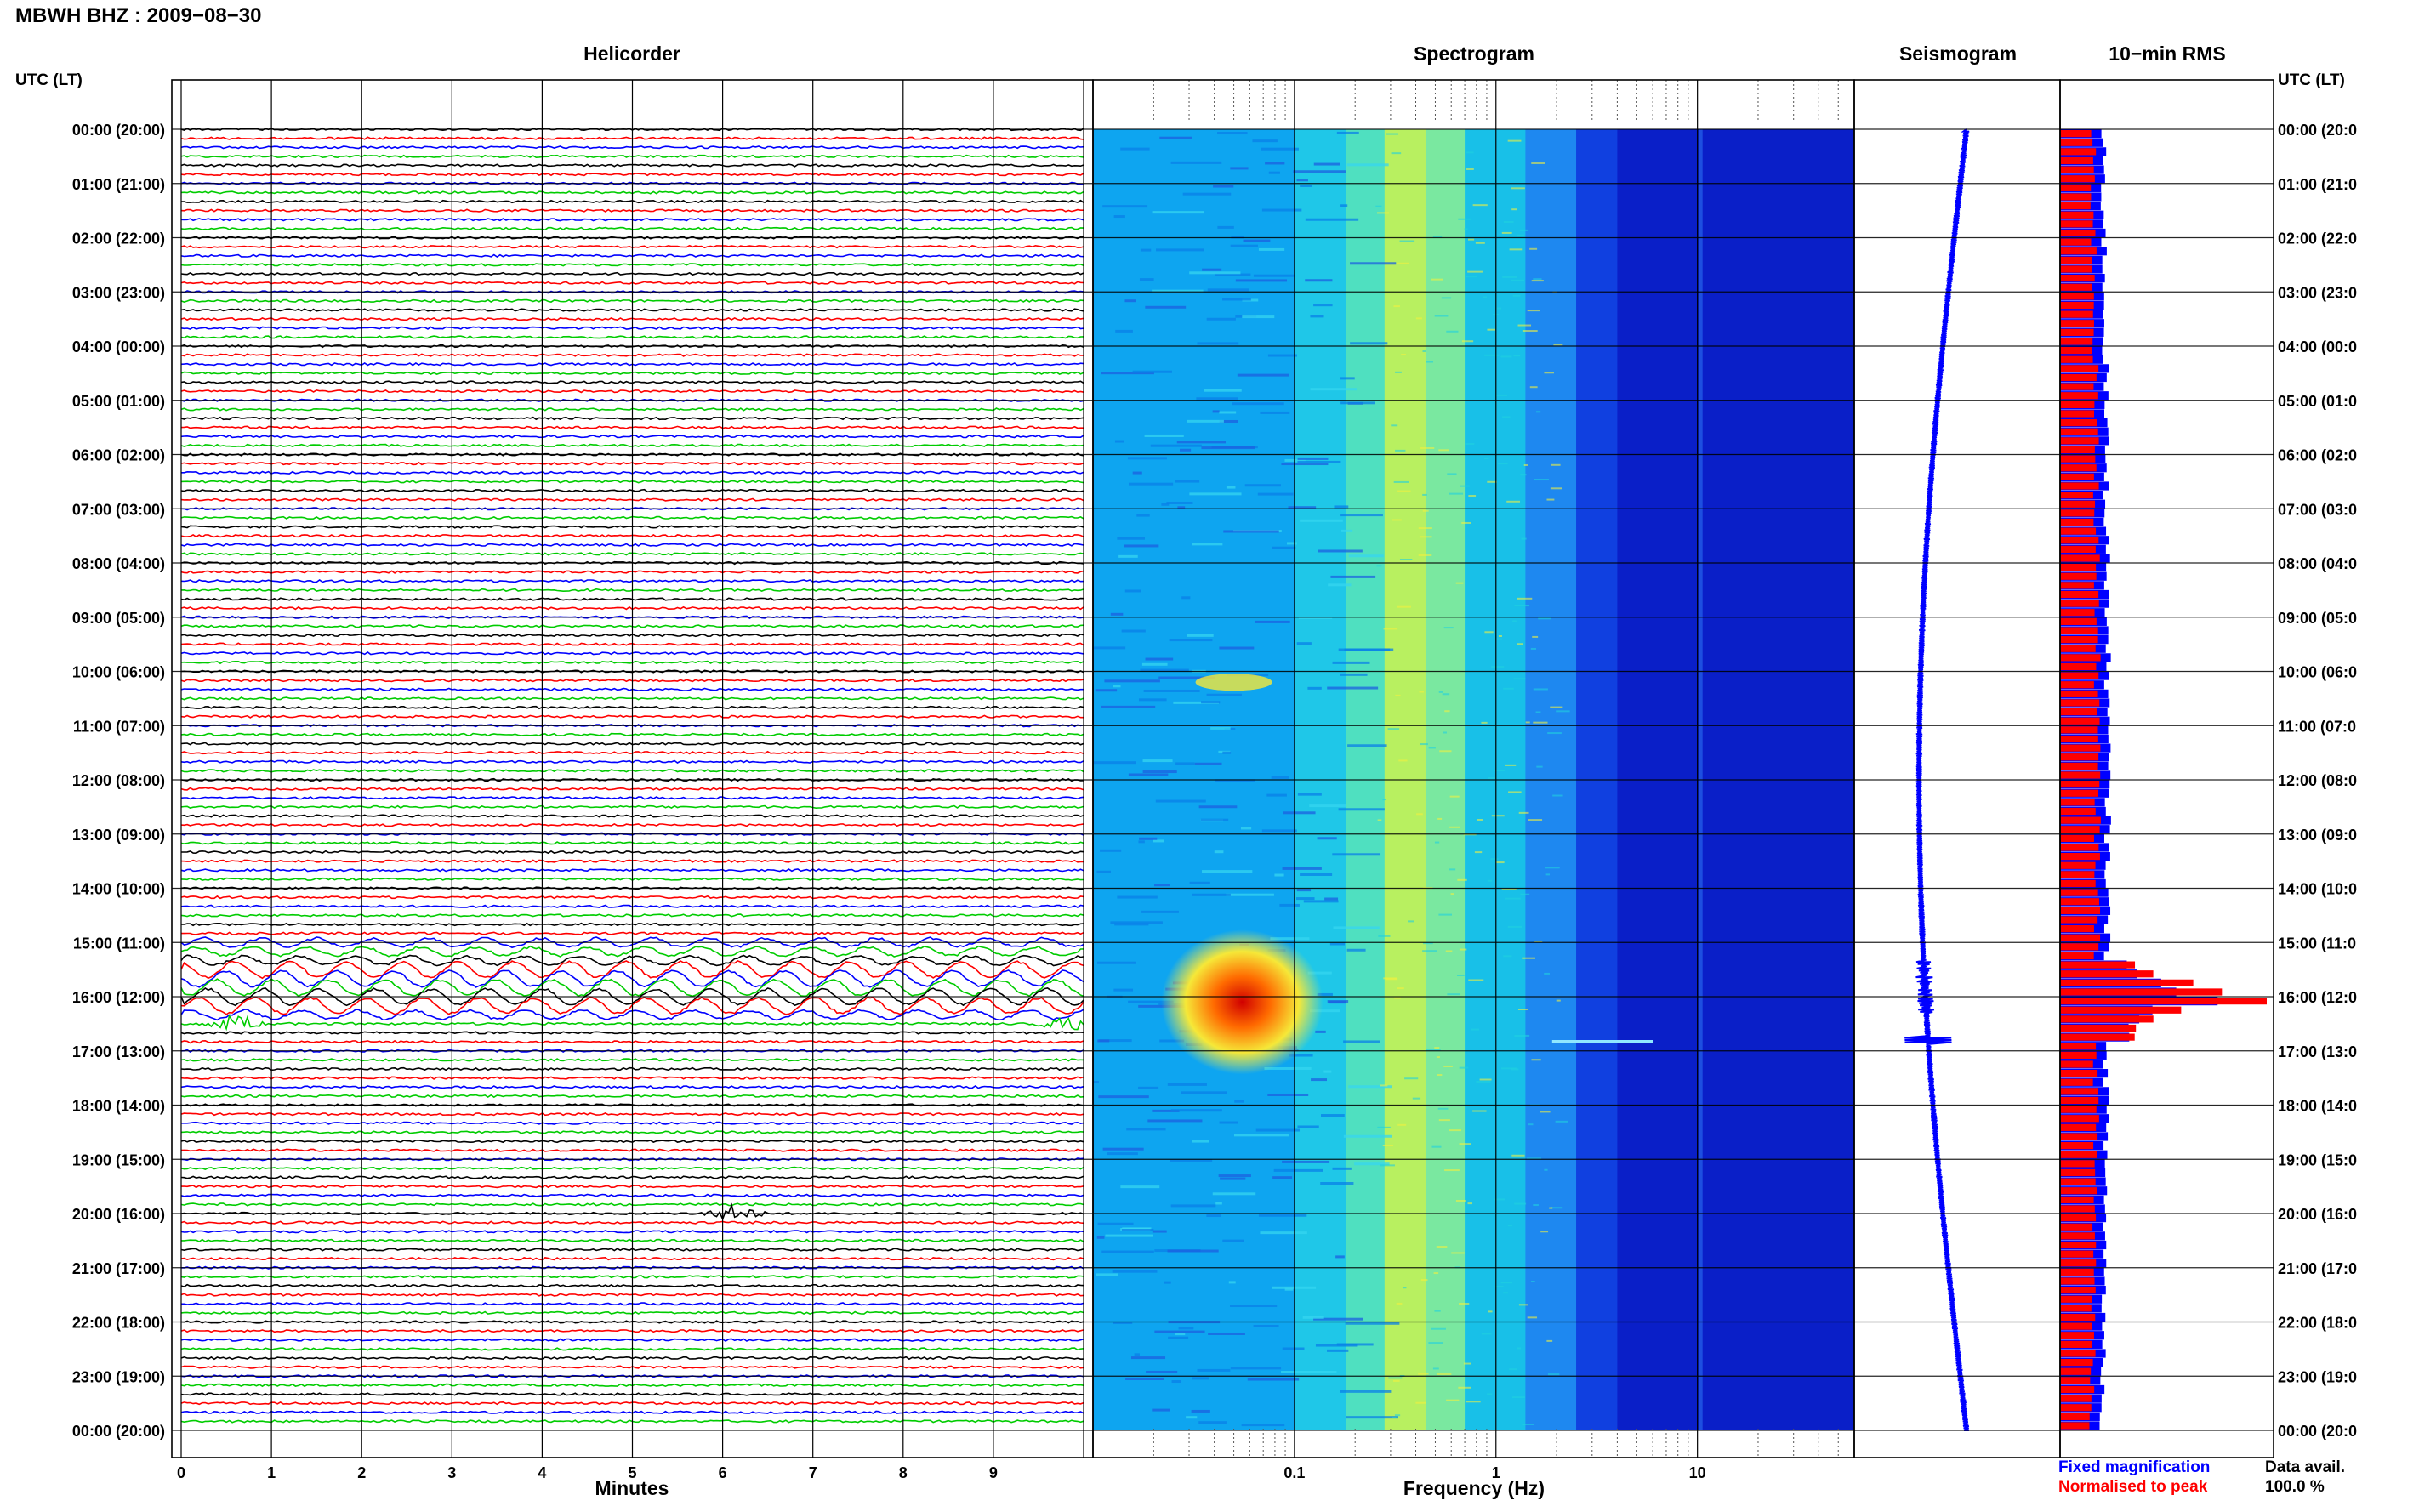 The width and height of the screenshot is (2419, 1512). I want to click on minute-tick-label: 8, so click(903, 1472).